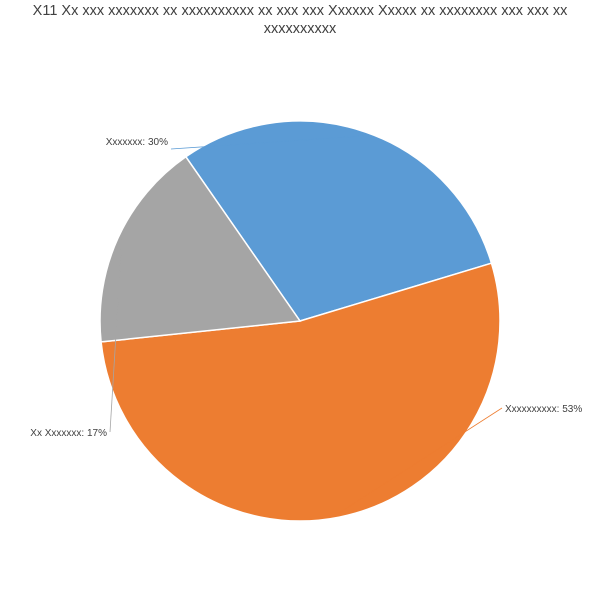 The height and width of the screenshot is (600, 600). I want to click on slice-data-label: Xxxxxxxxxx: 53%, so click(543, 409).